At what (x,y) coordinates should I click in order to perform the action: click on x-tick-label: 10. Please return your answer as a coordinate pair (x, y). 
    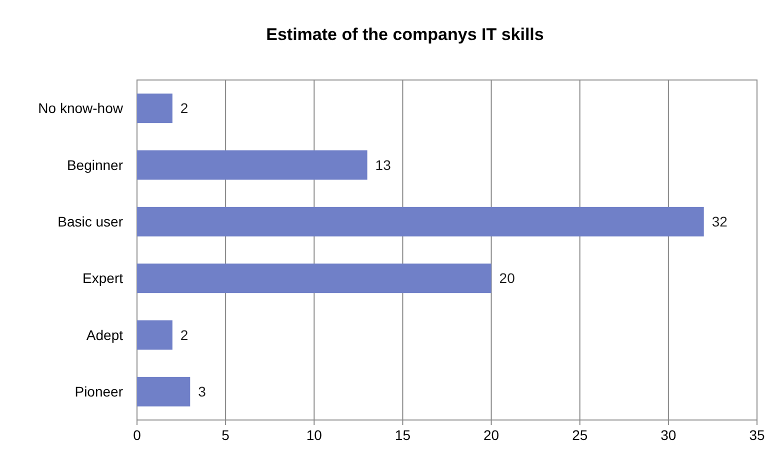
    Looking at the image, I should click on (314, 435).